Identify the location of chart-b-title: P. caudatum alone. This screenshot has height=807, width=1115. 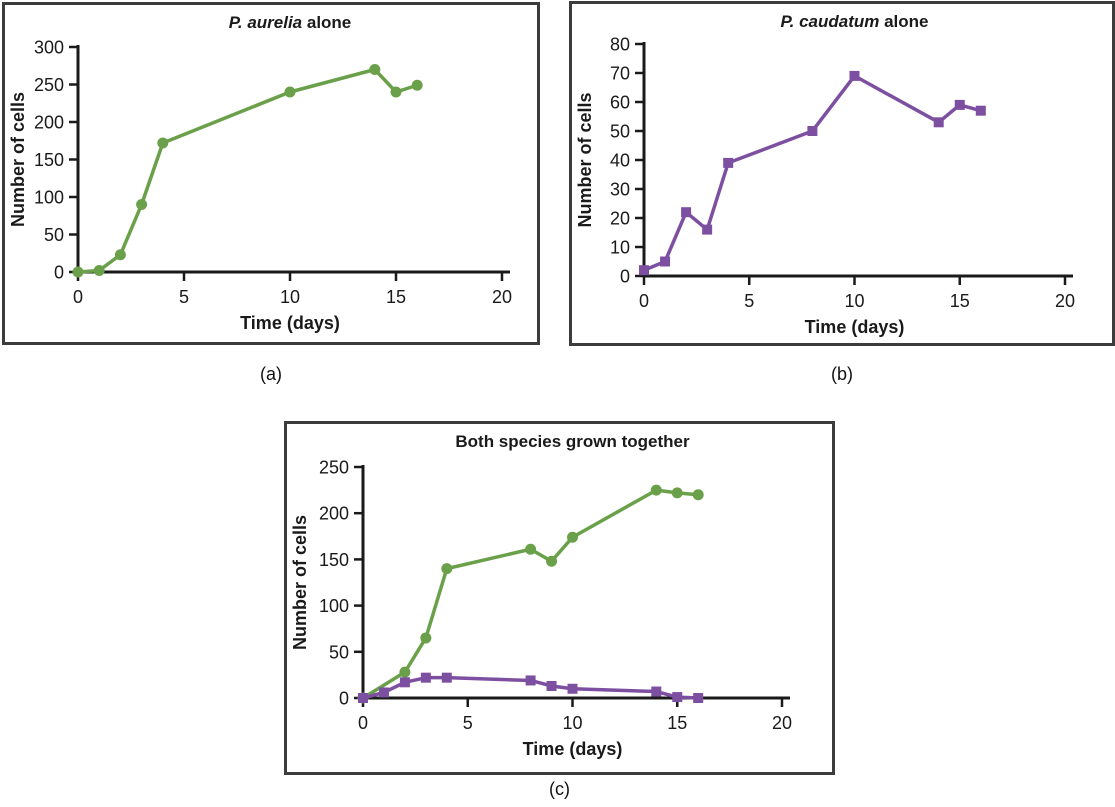
(854, 21).